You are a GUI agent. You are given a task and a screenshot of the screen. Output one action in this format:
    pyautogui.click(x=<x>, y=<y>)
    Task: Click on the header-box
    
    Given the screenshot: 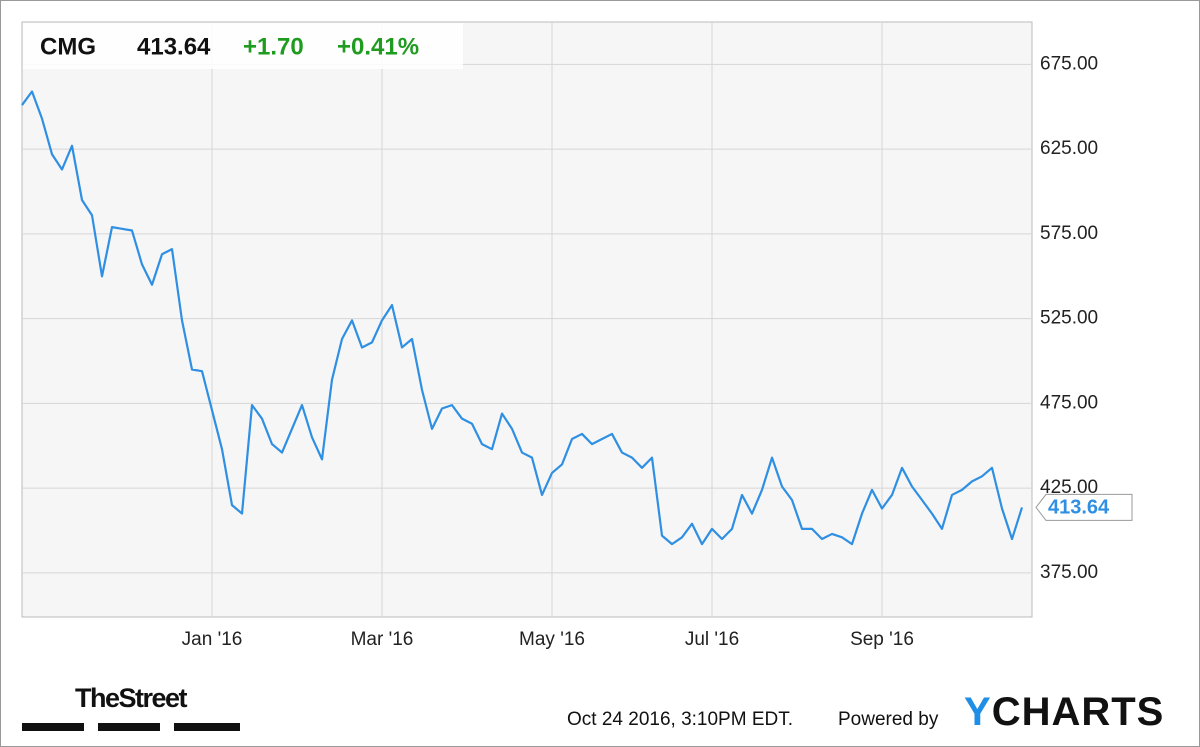 What is the action you would take?
    pyautogui.click(x=243, y=46)
    